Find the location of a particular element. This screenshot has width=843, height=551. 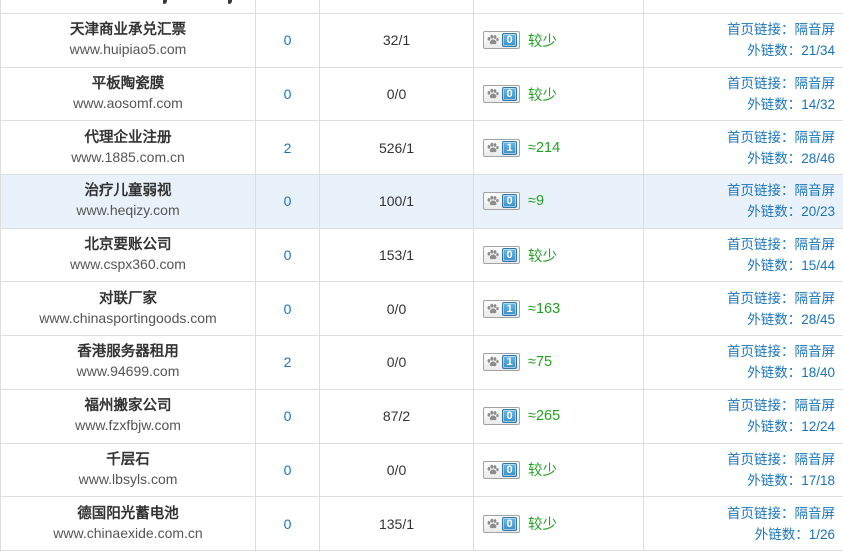

outlink-count-line: 外链数：17/18 is located at coordinates (791, 480).